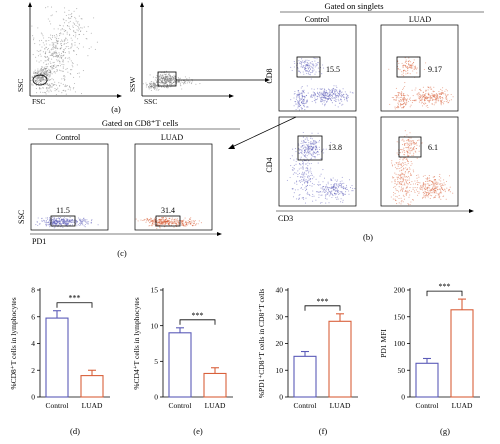 This screenshot has width=500, height=444. Describe the element at coordinates (75, 431) in the screenshot. I see `panel-letter: (d)` at that location.